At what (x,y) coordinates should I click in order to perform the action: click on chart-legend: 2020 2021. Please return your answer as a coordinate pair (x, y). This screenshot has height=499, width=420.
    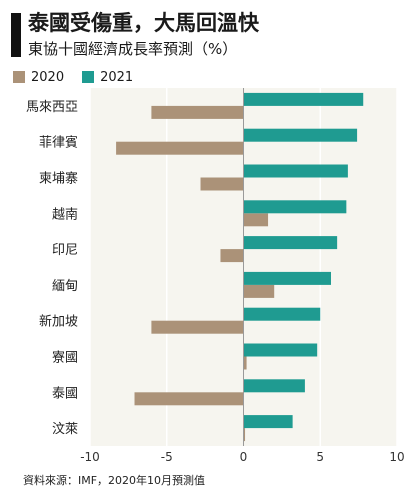
    Looking at the image, I should click on (82, 77).